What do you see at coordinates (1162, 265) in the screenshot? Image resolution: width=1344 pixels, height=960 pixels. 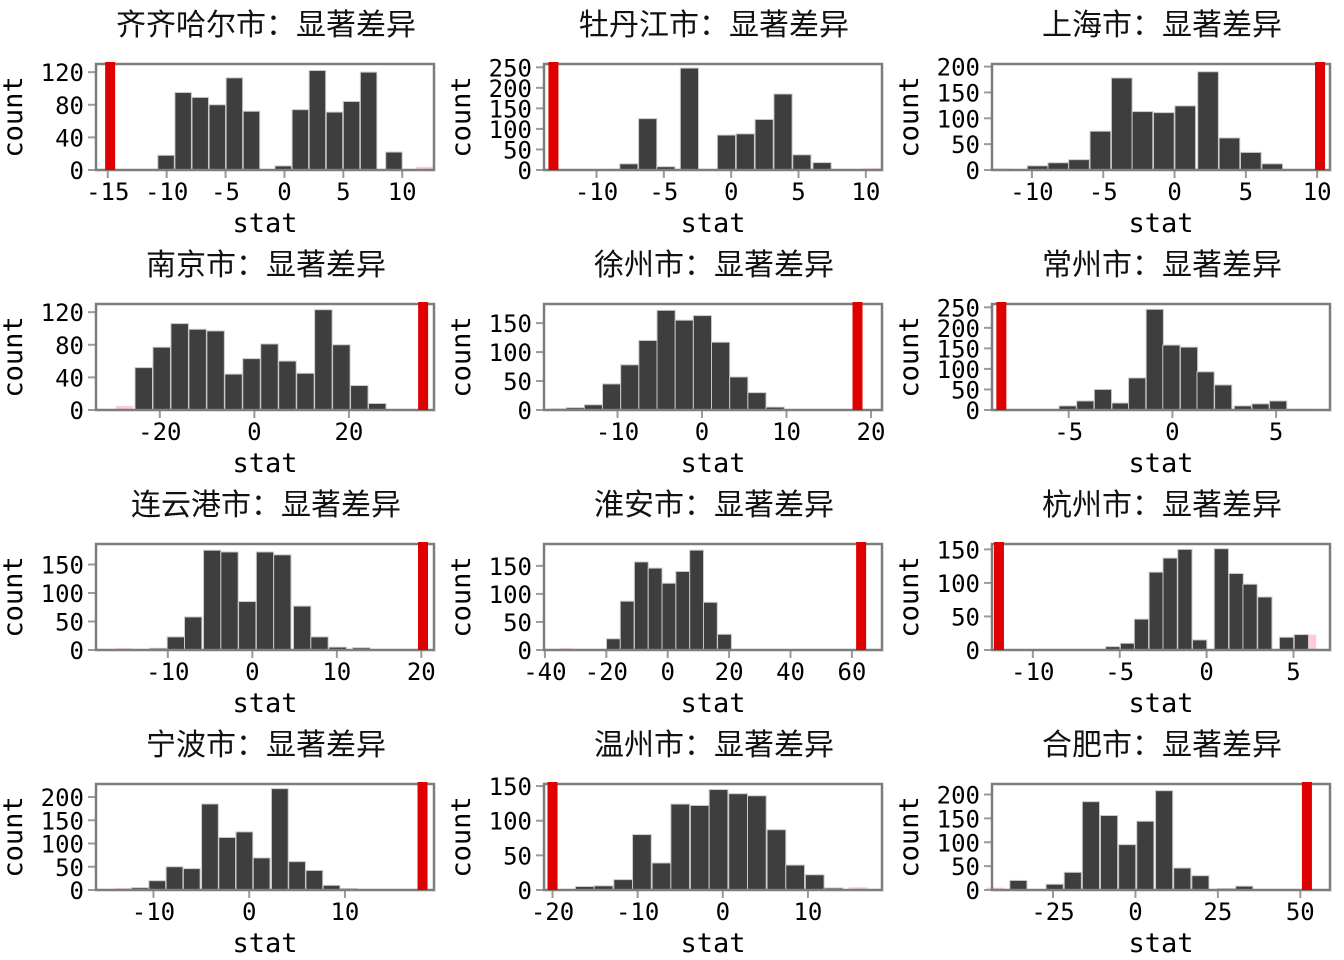 I see `chart-title: 常州市：显著差异` at bounding box center [1162, 265].